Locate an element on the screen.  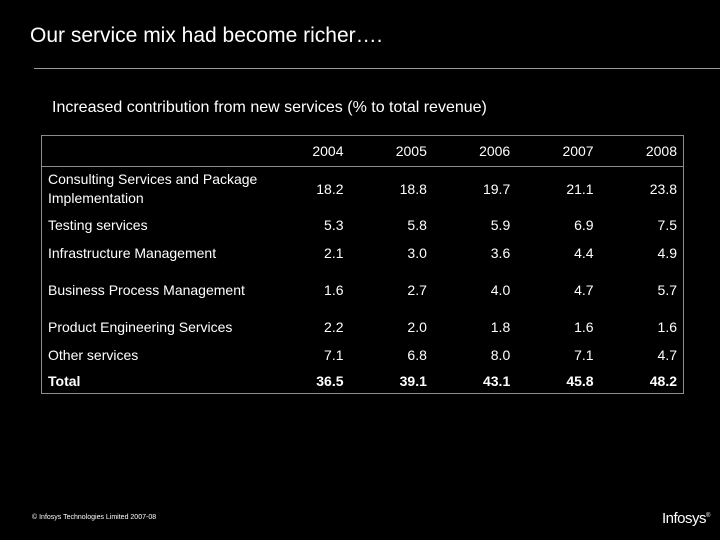
cell-value: 6.8 is located at coordinates (417, 355).